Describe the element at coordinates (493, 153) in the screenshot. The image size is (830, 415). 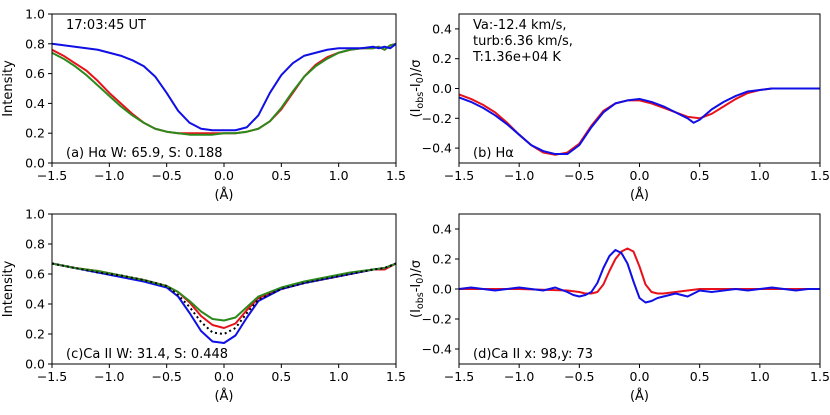
I see `annotation-text: (b) Hα` at that location.